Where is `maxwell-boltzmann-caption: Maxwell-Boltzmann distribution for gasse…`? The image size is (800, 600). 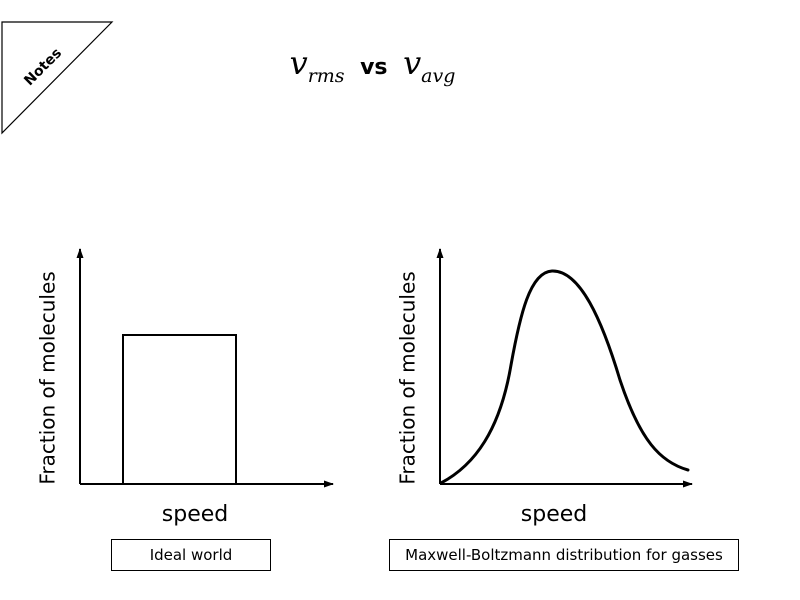 maxwell-boltzmann-caption: Maxwell-Boltzmann distribution for gasse… is located at coordinates (564, 555).